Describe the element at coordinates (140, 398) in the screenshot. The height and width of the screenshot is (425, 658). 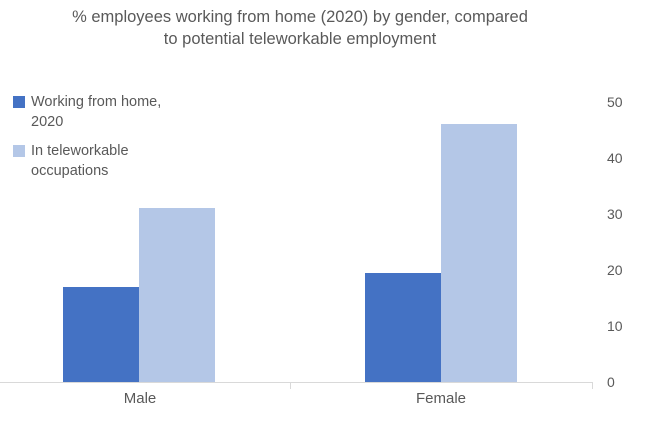
I see `x-axis-label-male: Male` at that location.